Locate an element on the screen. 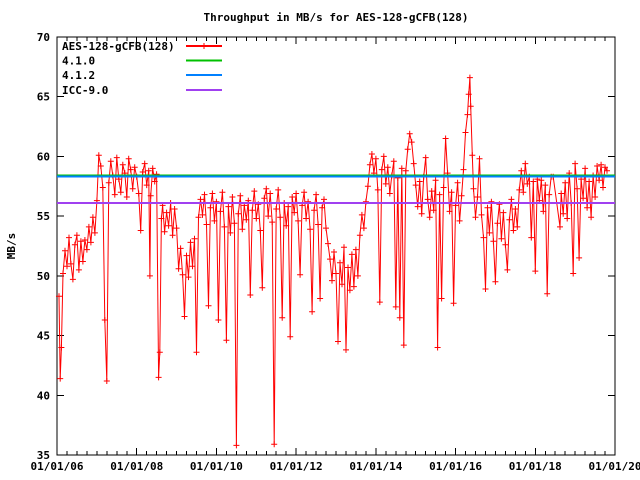 The height and width of the screenshot is (480, 640). x-tick-label: 01/01/18 is located at coordinates (535, 466).